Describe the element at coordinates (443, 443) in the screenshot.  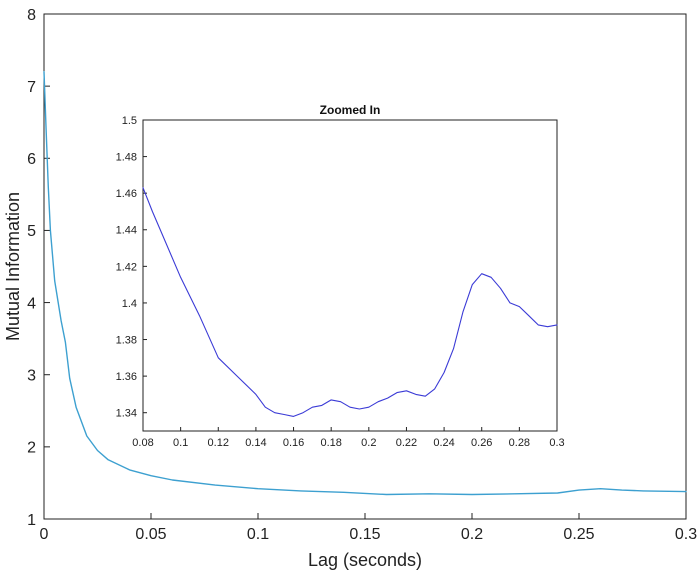
I see `inset-x-tick-label: 0.24` at that location.